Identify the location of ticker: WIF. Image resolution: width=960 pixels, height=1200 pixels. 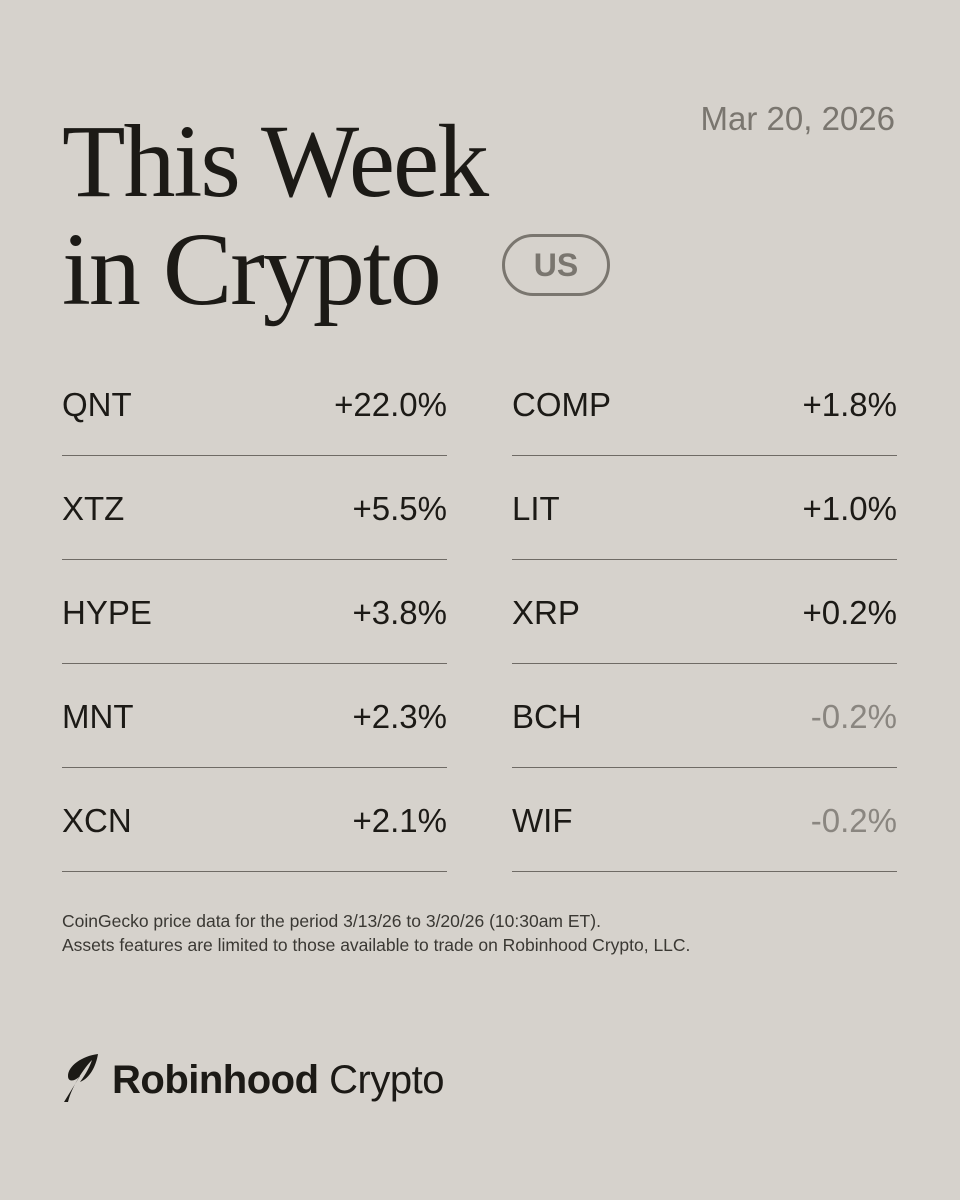
(542, 820).